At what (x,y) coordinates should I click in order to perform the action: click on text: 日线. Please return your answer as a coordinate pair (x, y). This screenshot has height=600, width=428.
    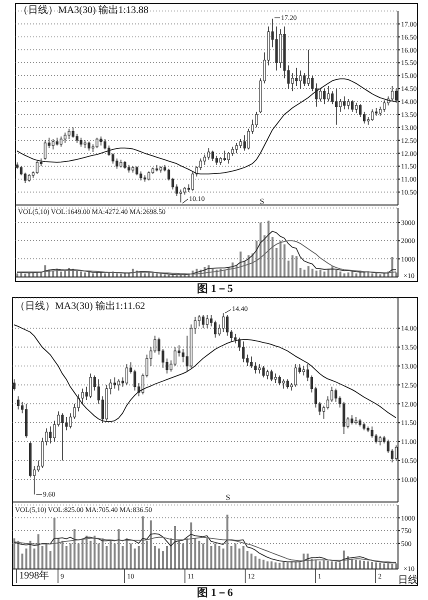
    Looking at the image, I should click on (408, 580).